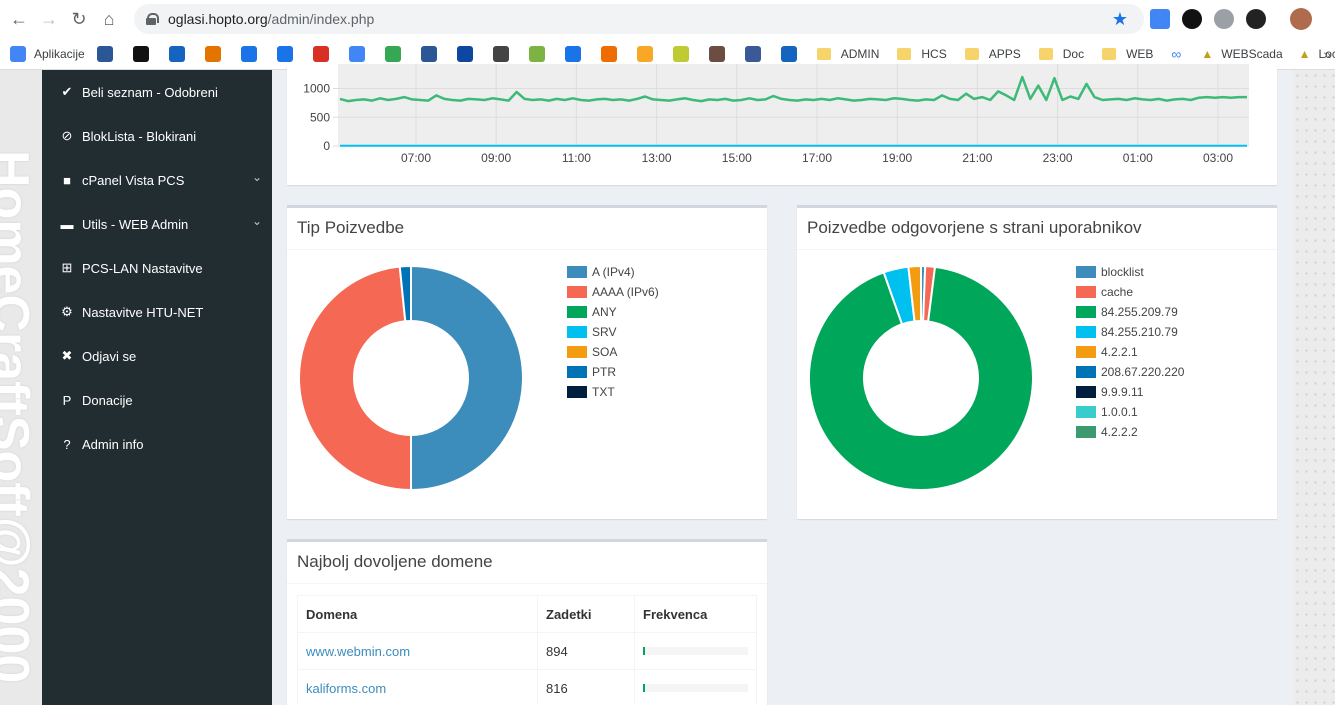  What do you see at coordinates (1317, 54) in the screenshot?
I see `bookmark-site: ▲ Local` at bounding box center [1317, 54].